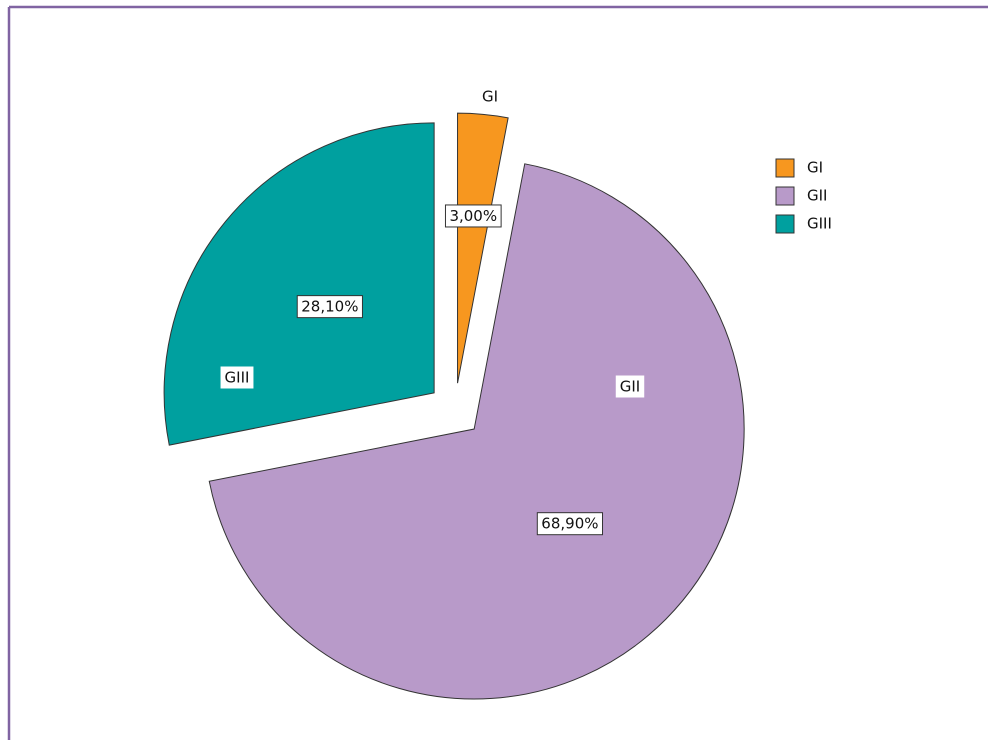  I want to click on legend-label: GI, so click(815, 168).